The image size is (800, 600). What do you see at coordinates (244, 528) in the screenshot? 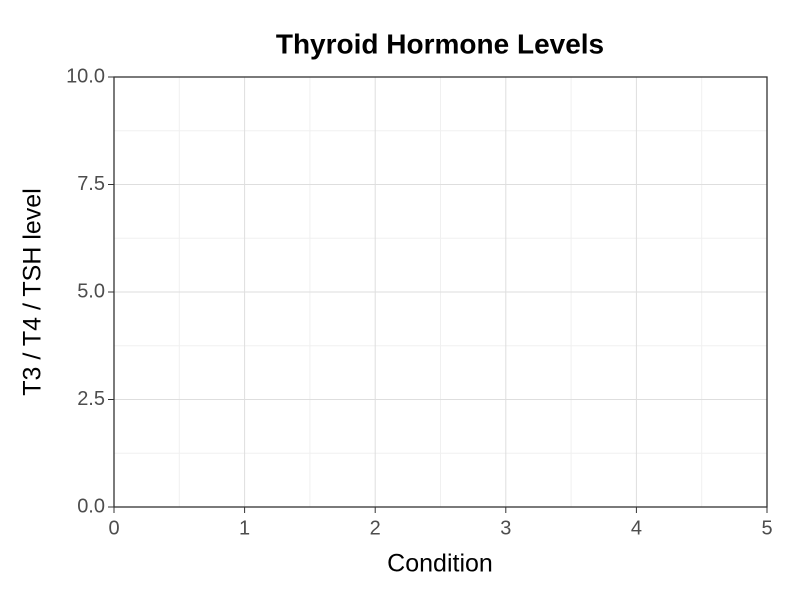
I see `x-tick-label: 1` at bounding box center [244, 528].